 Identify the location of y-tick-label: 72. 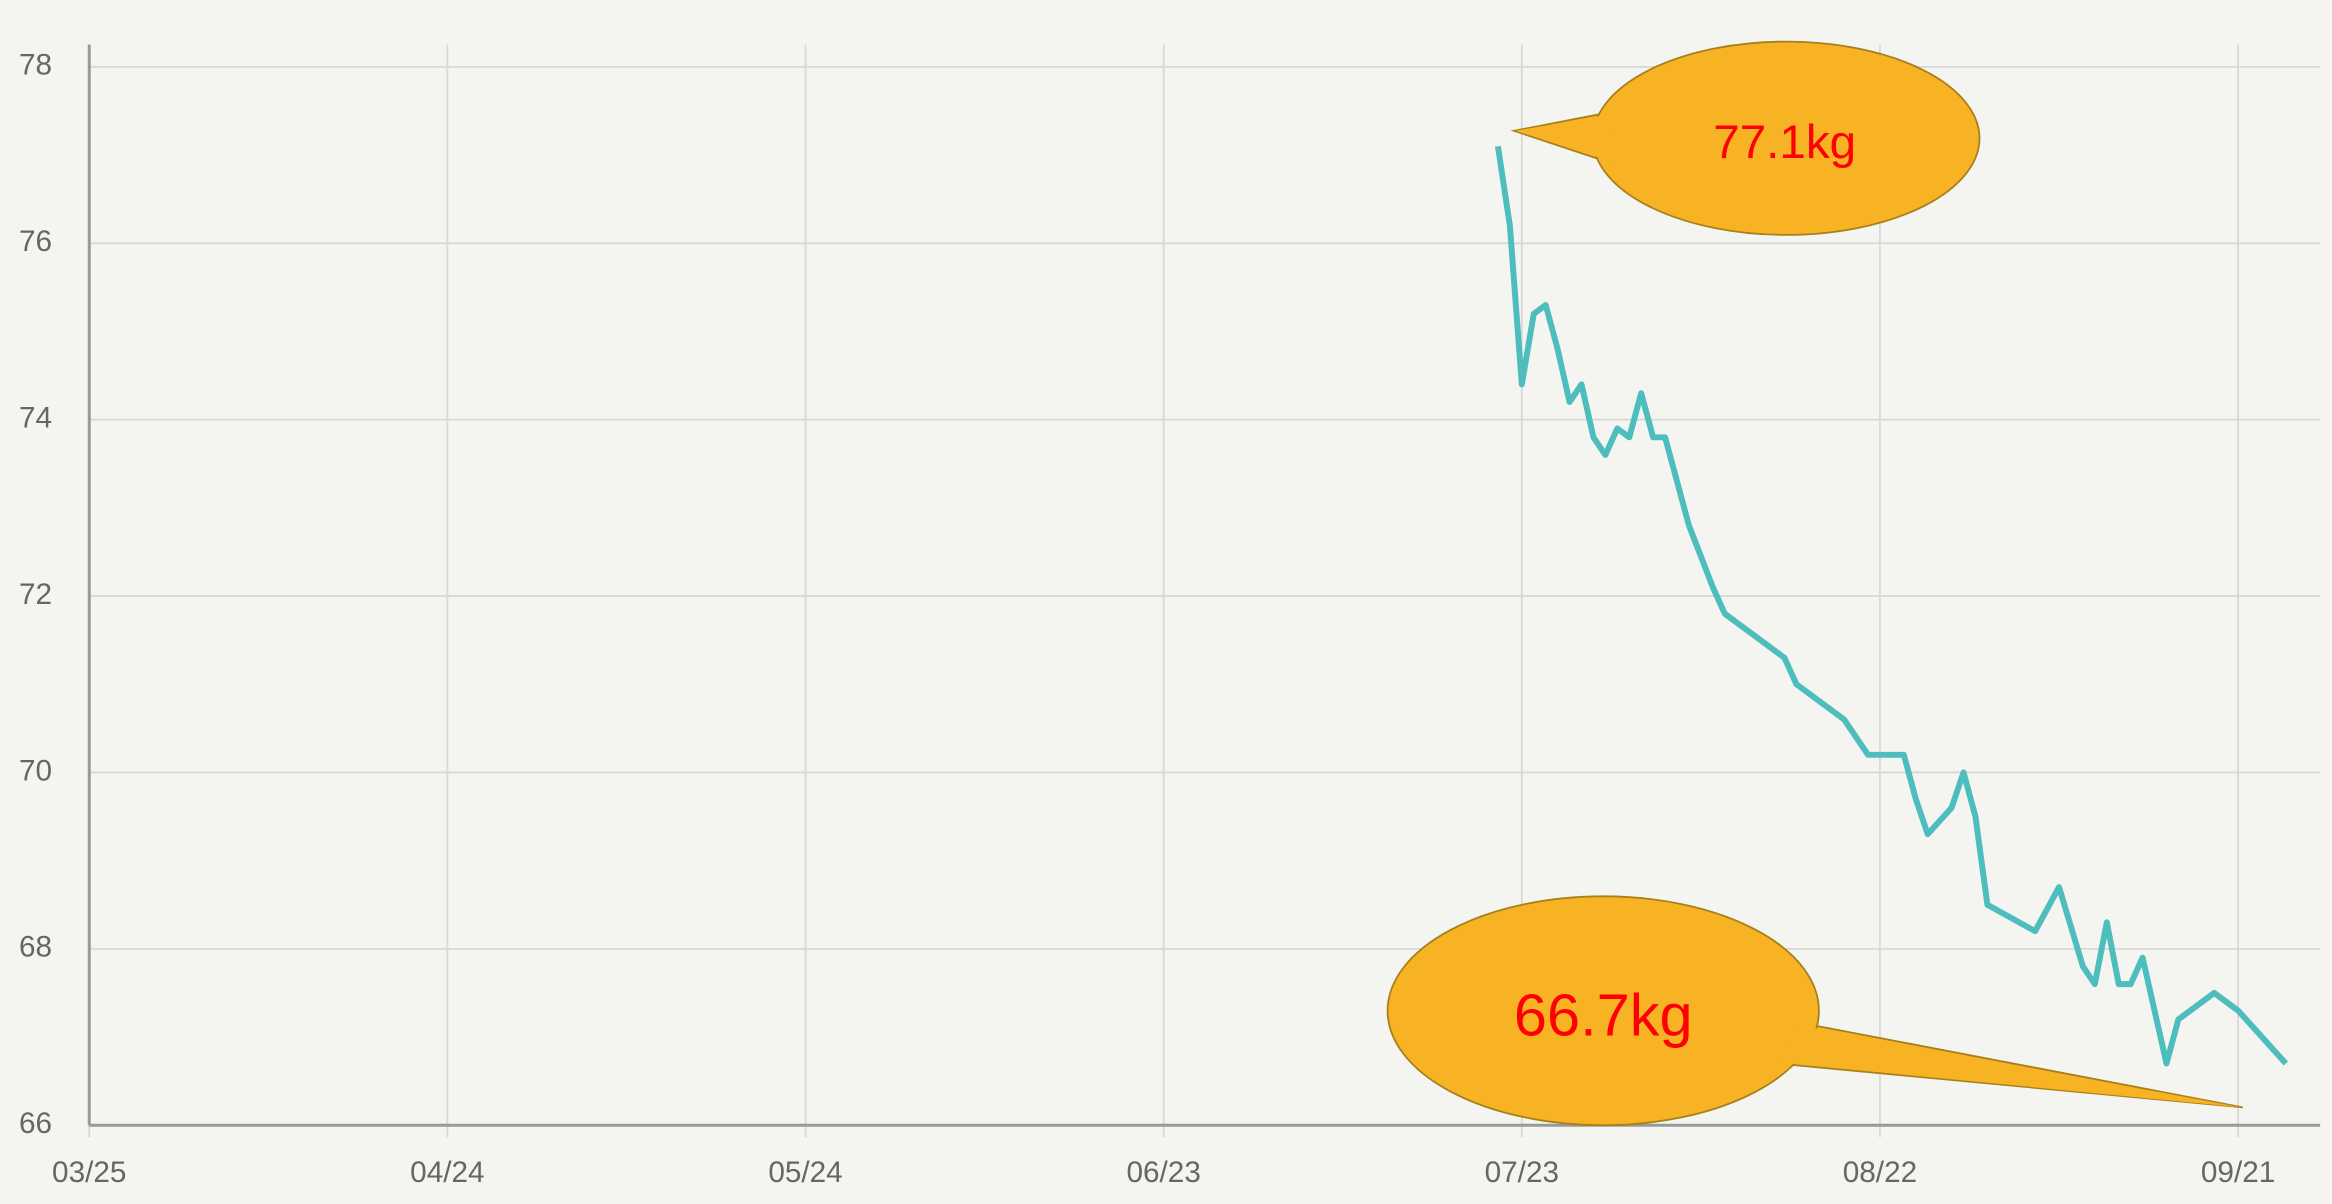
(35, 594).